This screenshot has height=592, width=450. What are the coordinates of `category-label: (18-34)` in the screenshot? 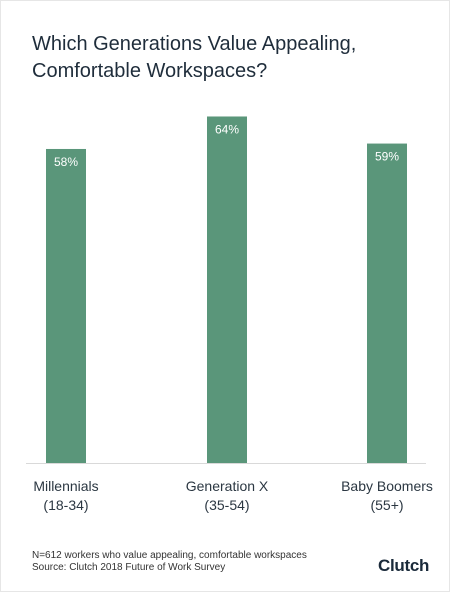 It's located at (65, 505).